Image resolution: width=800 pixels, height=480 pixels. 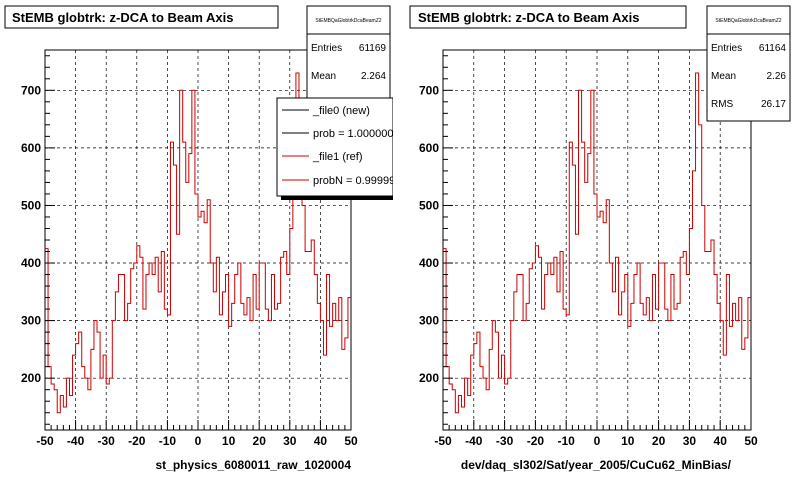 What do you see at coordinates (373, 76) in the screenshot?
I see `stats-mean-value: 2.264` at bounding box center [373, 76].